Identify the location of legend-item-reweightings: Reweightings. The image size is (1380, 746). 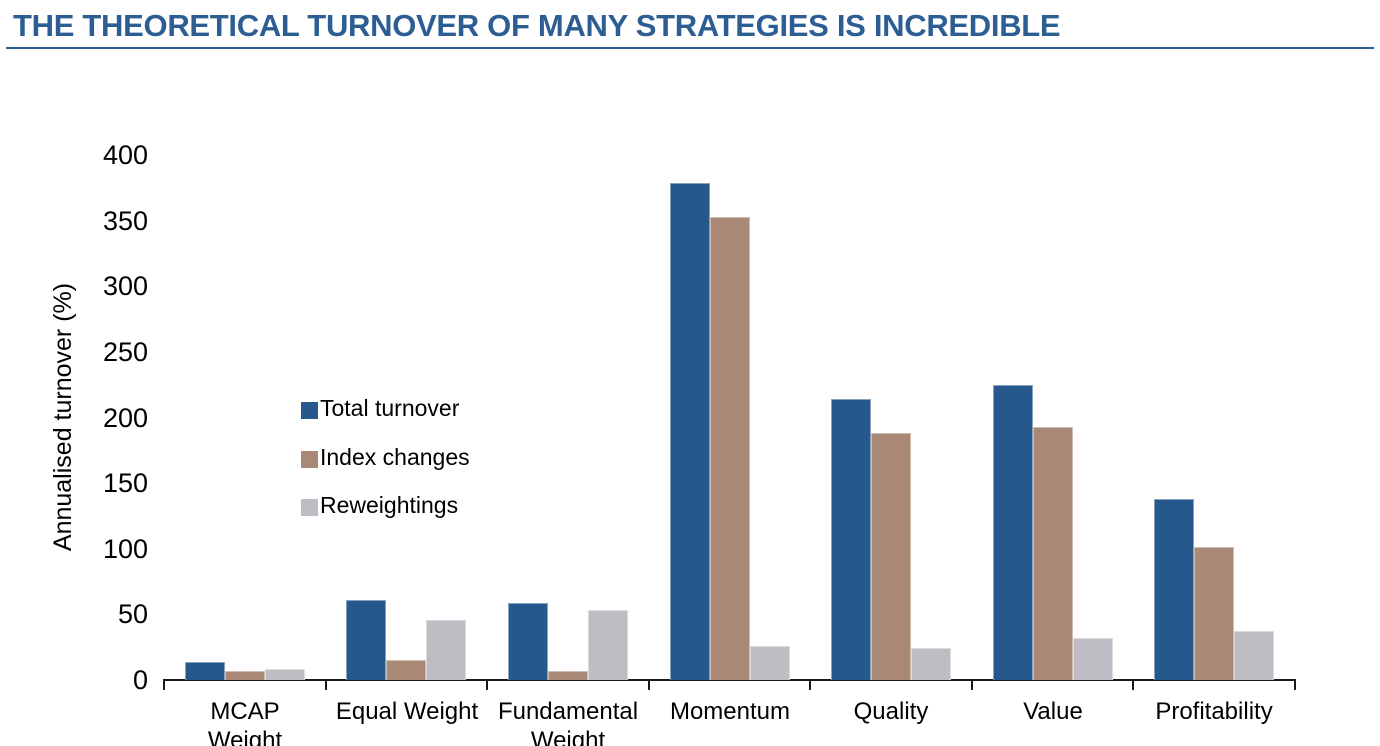
(379, 505).